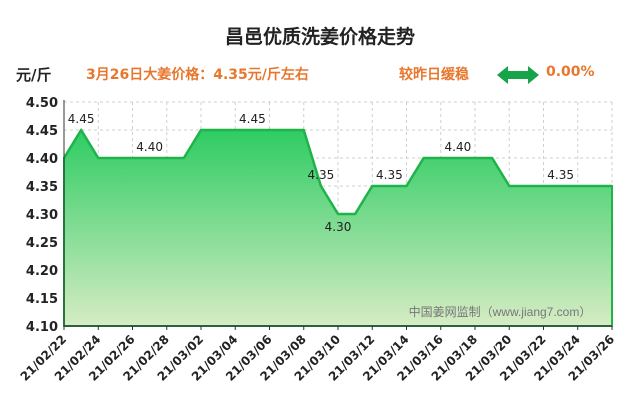 Image resolution: width=640 pixels, height=410 pixels. What do you see at coordinates (434, 75) in the screenshot?
I see `trend-label: 较昨日缓稳` at bounding box center [434, 75].